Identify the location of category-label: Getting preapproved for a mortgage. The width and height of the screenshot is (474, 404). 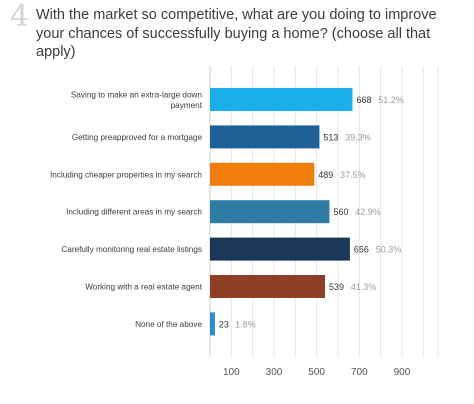
(137, 137).